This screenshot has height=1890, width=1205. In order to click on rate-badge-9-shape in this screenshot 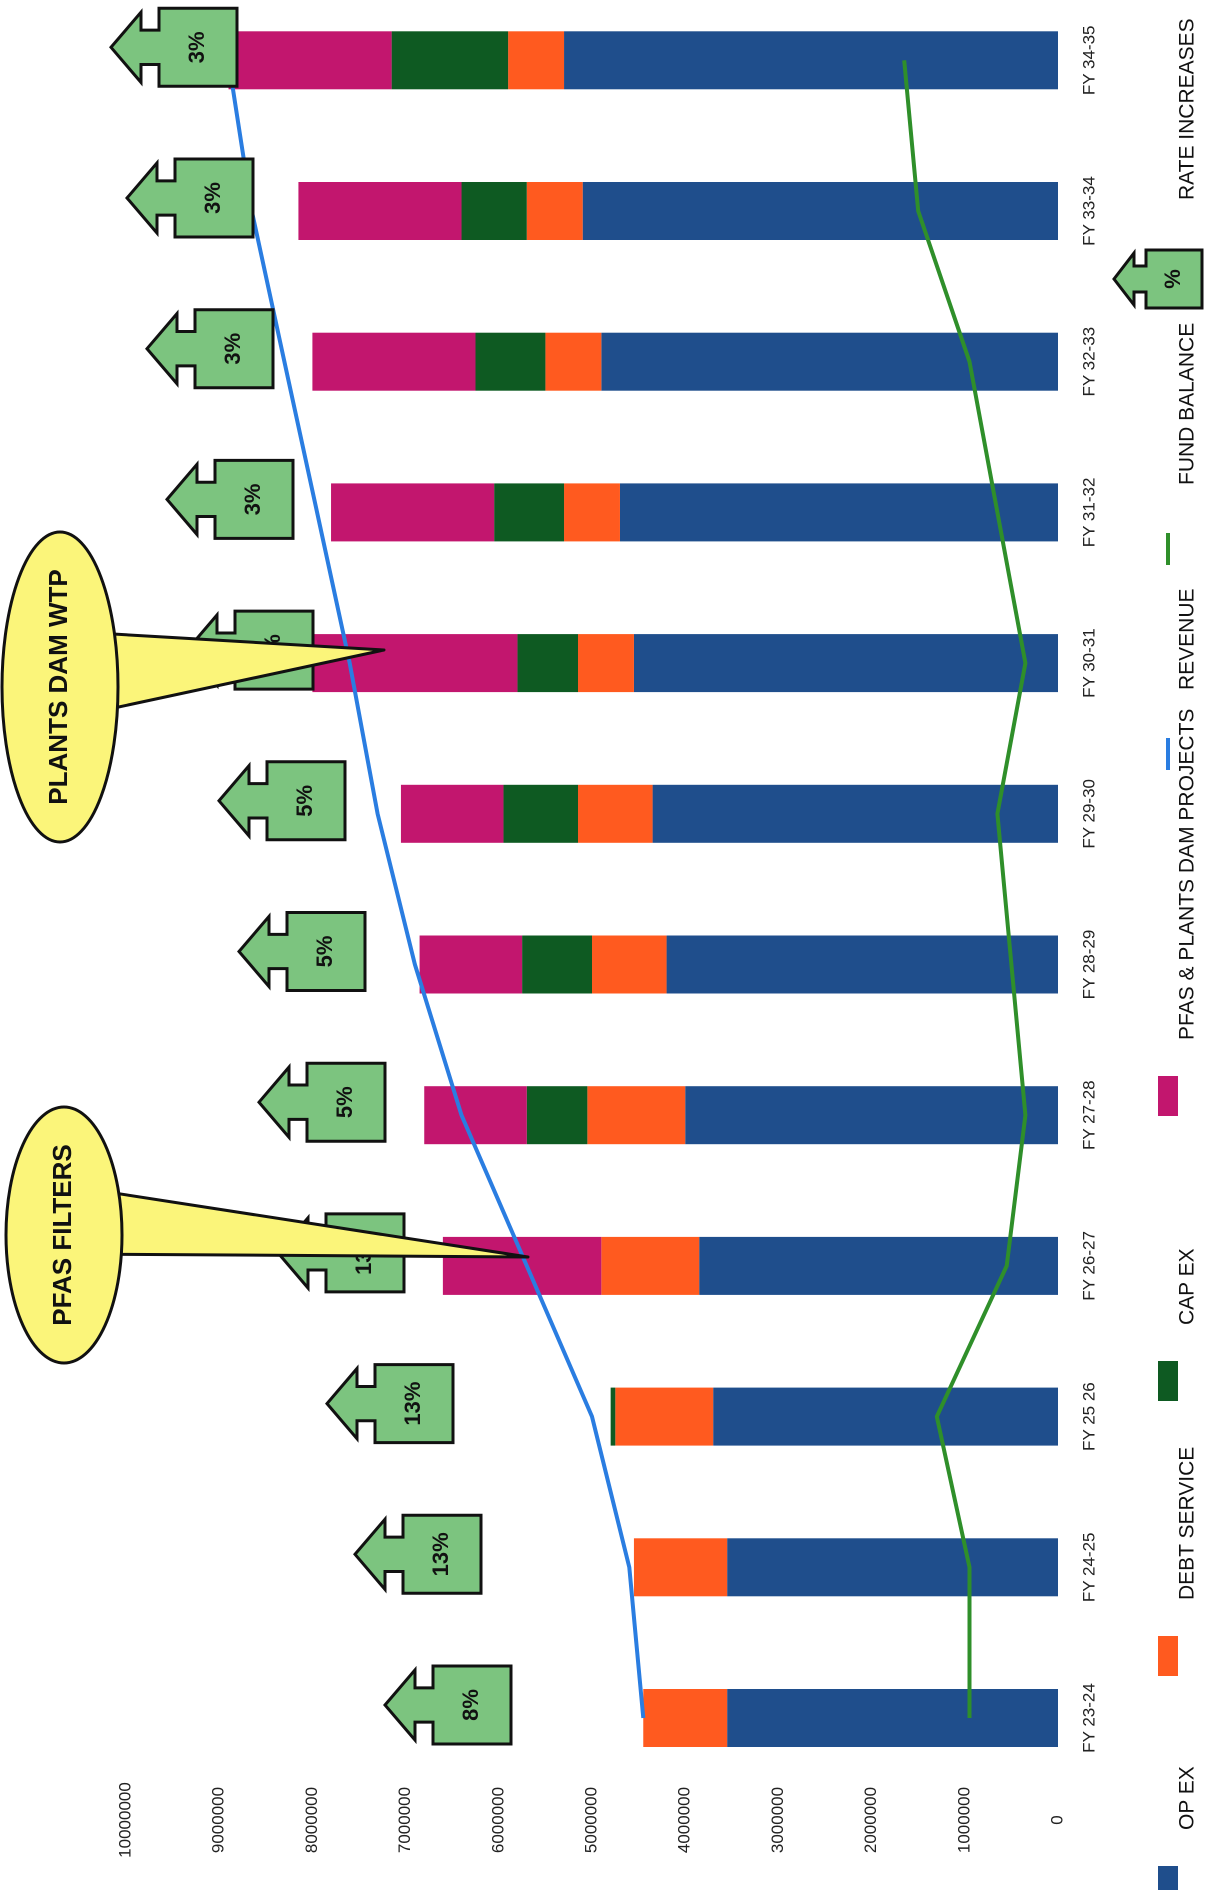, I will do `click(210, 349)`.